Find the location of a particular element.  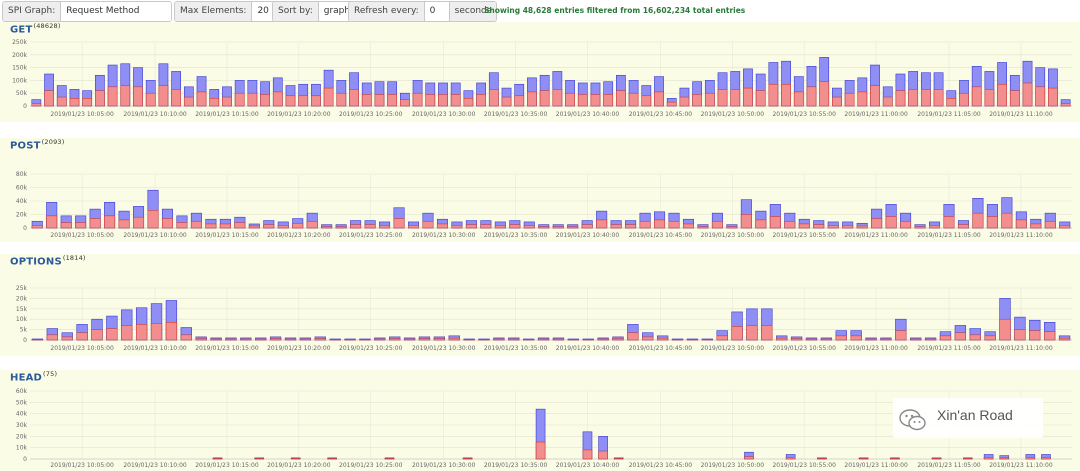

y-tick-label: 250k is located at coordinates (19, 42).